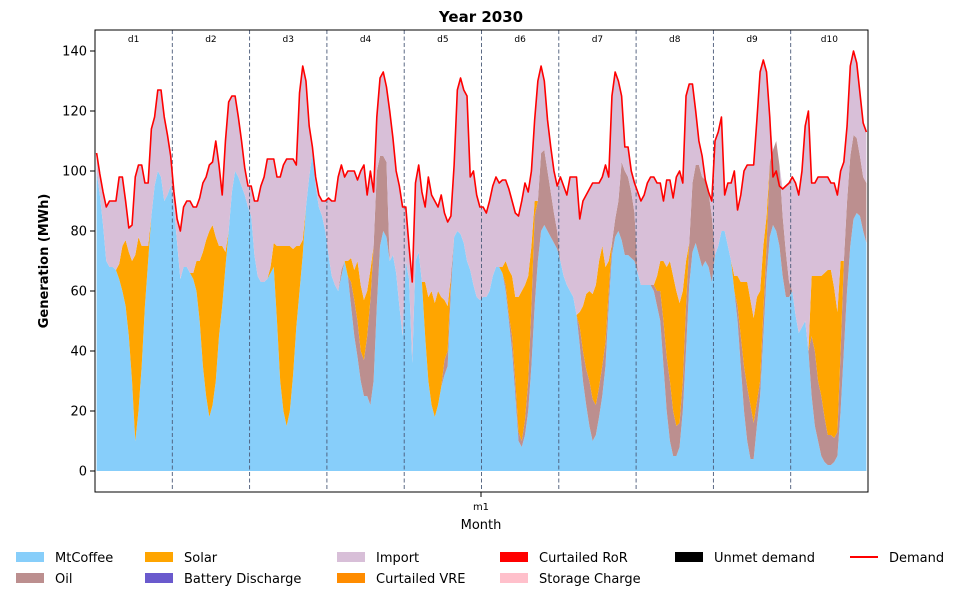 This screenshot has width=963, height=601. I want to click on y-tick-label: 100, so click(74, 172).